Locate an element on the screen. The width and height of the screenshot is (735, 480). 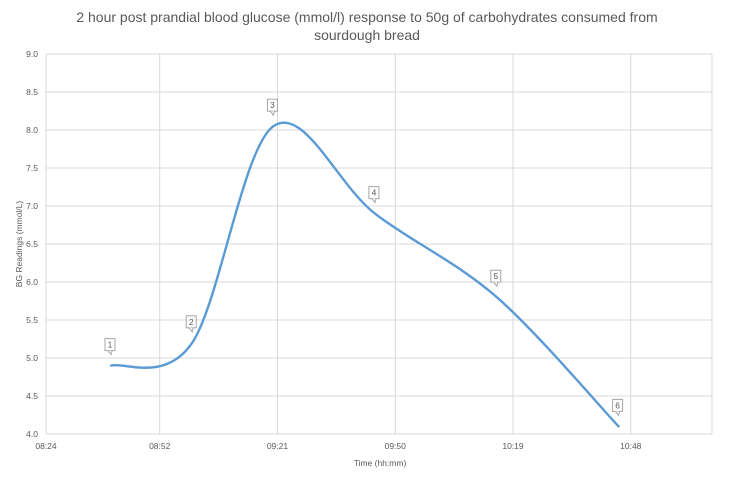
y-tick-label: 6.0 is located at coordinates (32, 282).